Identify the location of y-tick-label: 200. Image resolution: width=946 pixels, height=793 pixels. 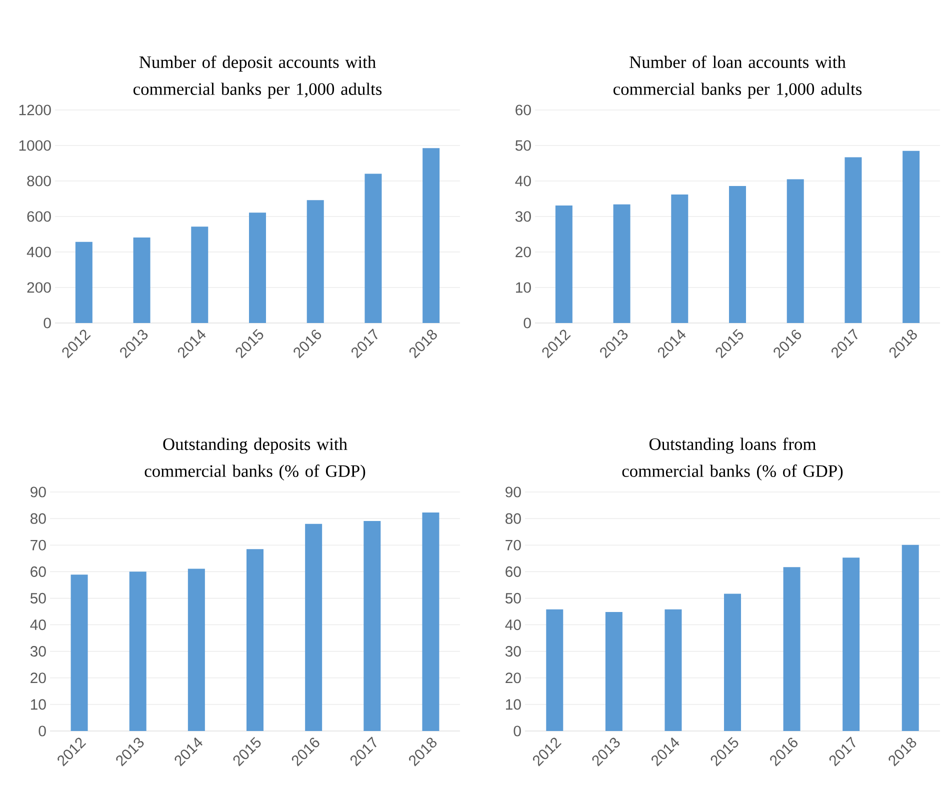
(39, 287).